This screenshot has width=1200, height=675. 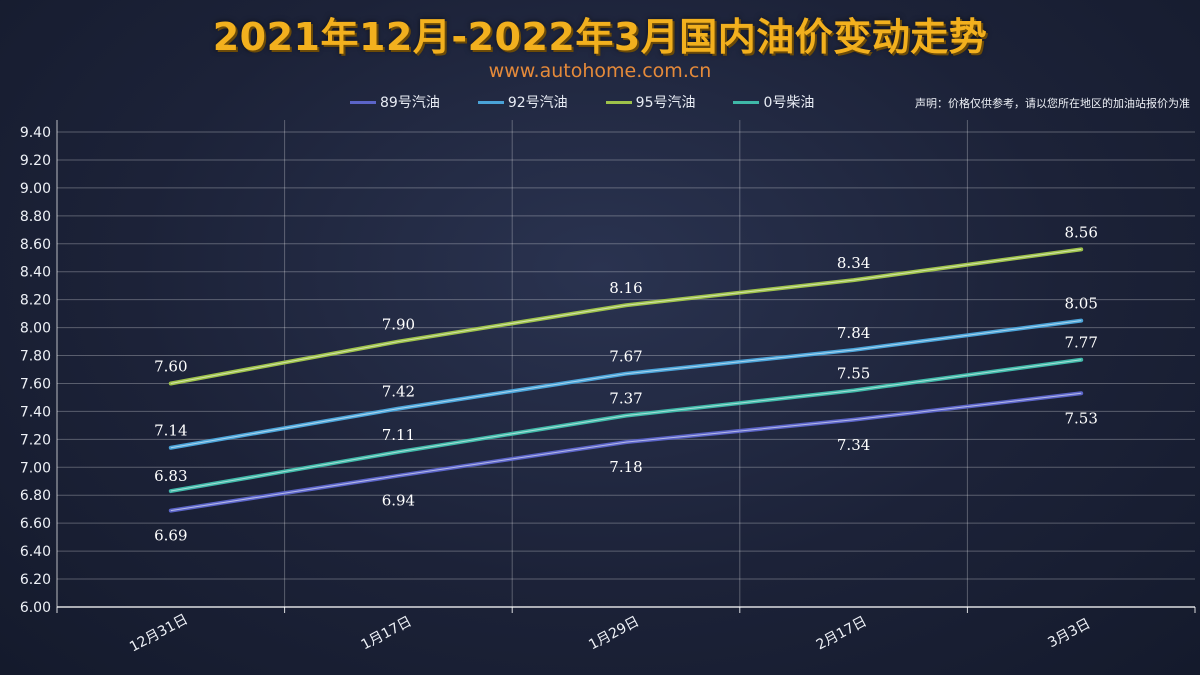 I want to click on y-tick-label: 9.40, so click(x=35, y=133).